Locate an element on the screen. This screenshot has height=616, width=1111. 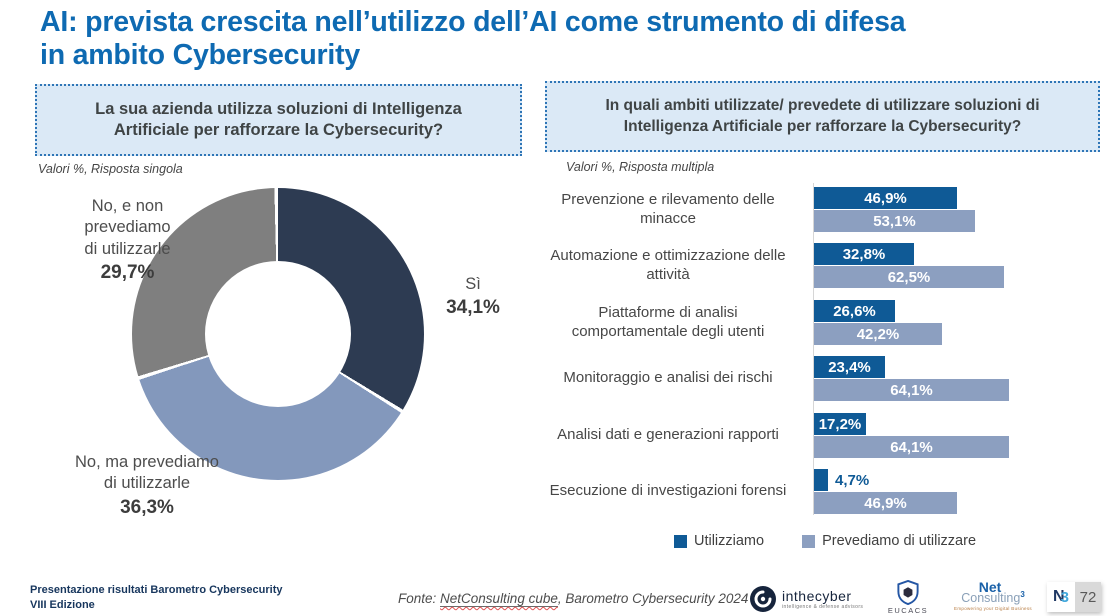
bar-value-label: 32,8% is located at coordinates (864, 254).